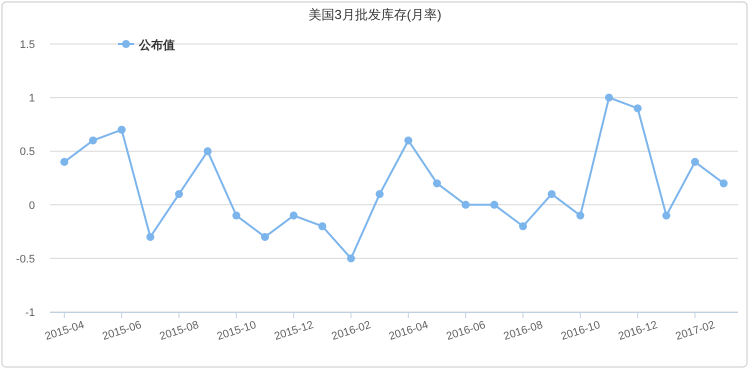  Describe the element at coordinates (156, 45) in the screenshot. I see `legend-label: 公布值` at that location.